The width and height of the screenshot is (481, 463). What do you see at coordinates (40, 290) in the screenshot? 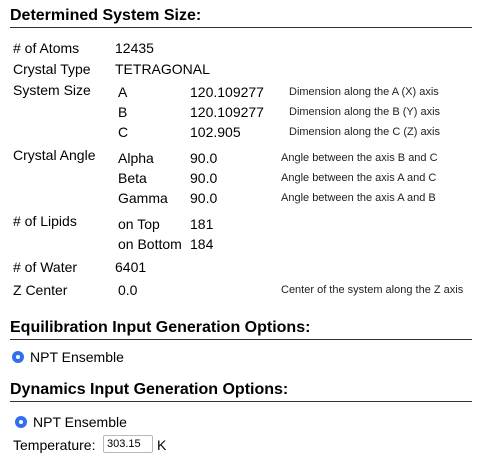
I see `z-center-label: Z Center` at bounding box center [40, 290].